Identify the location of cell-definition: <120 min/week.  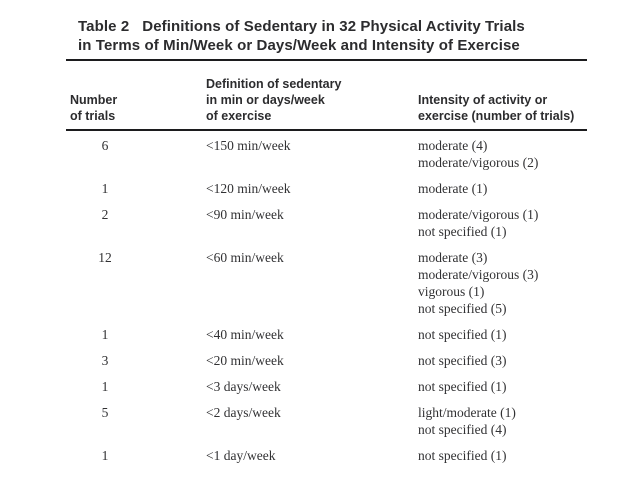
(248, 188).